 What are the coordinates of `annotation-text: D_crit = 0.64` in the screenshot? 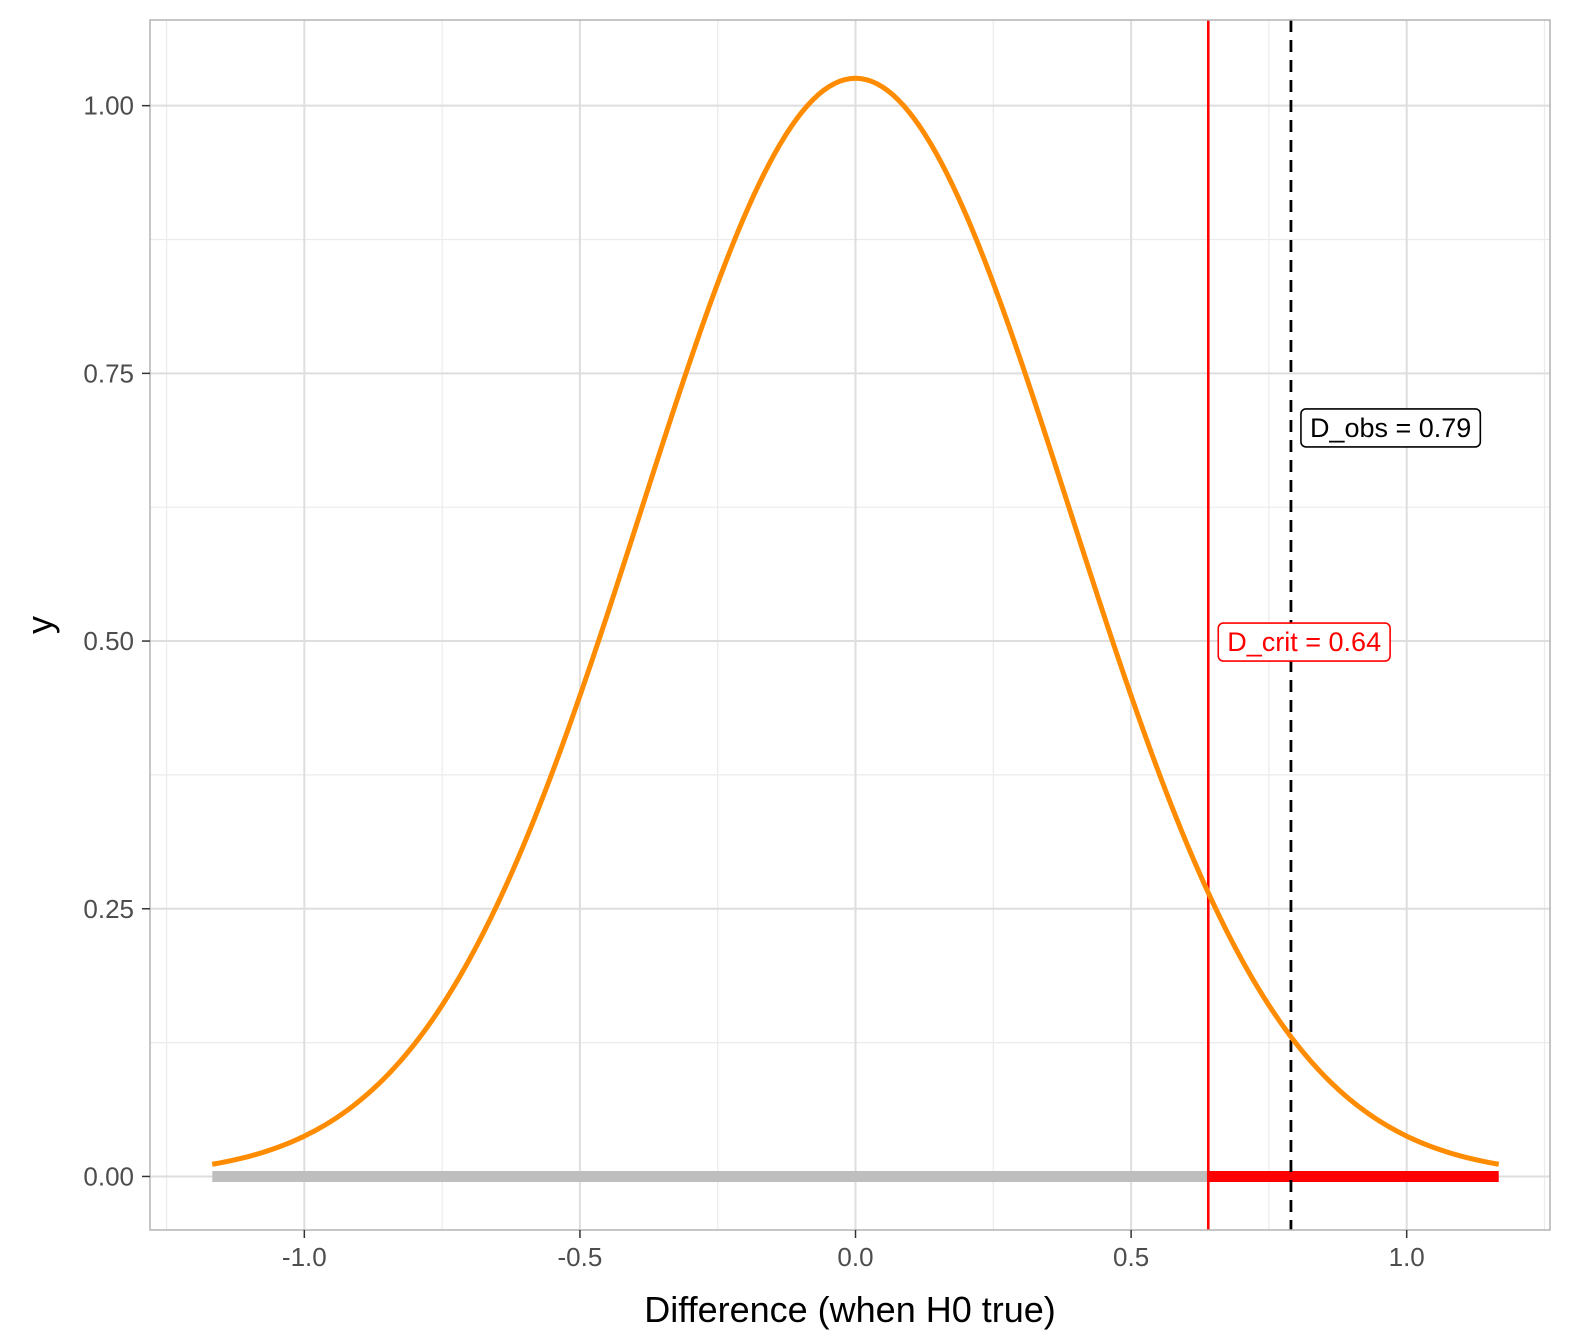 It's located at (1304, 642).